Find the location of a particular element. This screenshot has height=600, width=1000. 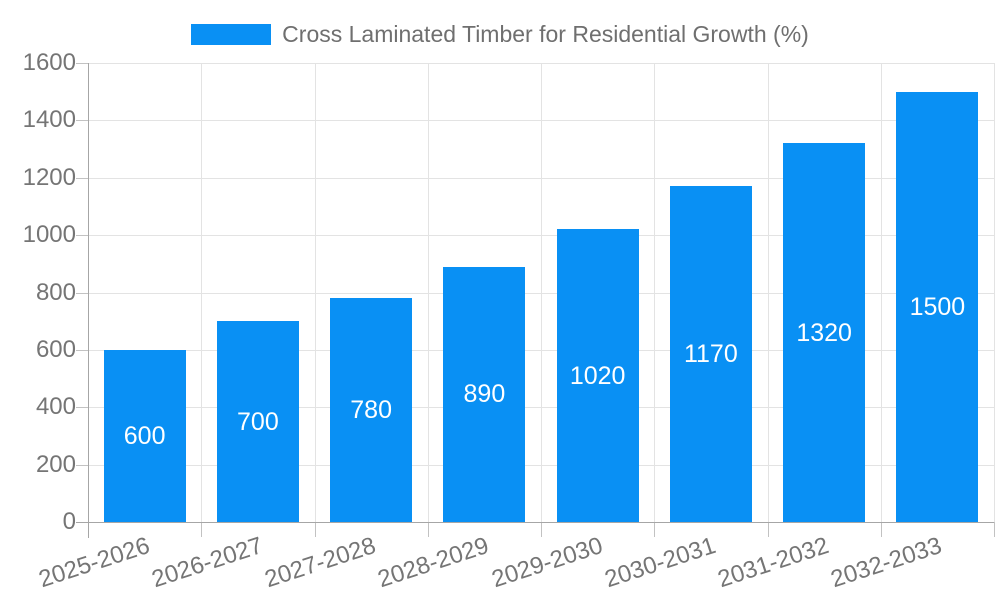

bar-value-label: 1500 is located at coordinates (937, 306).